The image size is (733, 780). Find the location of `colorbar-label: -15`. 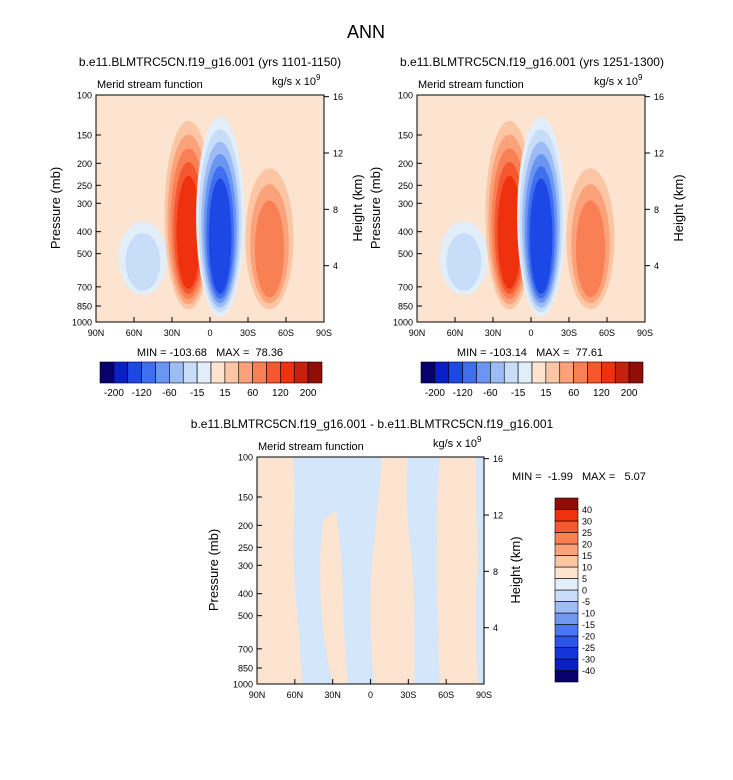

colorbar-label: -15 is located at coordinates (197, 393).